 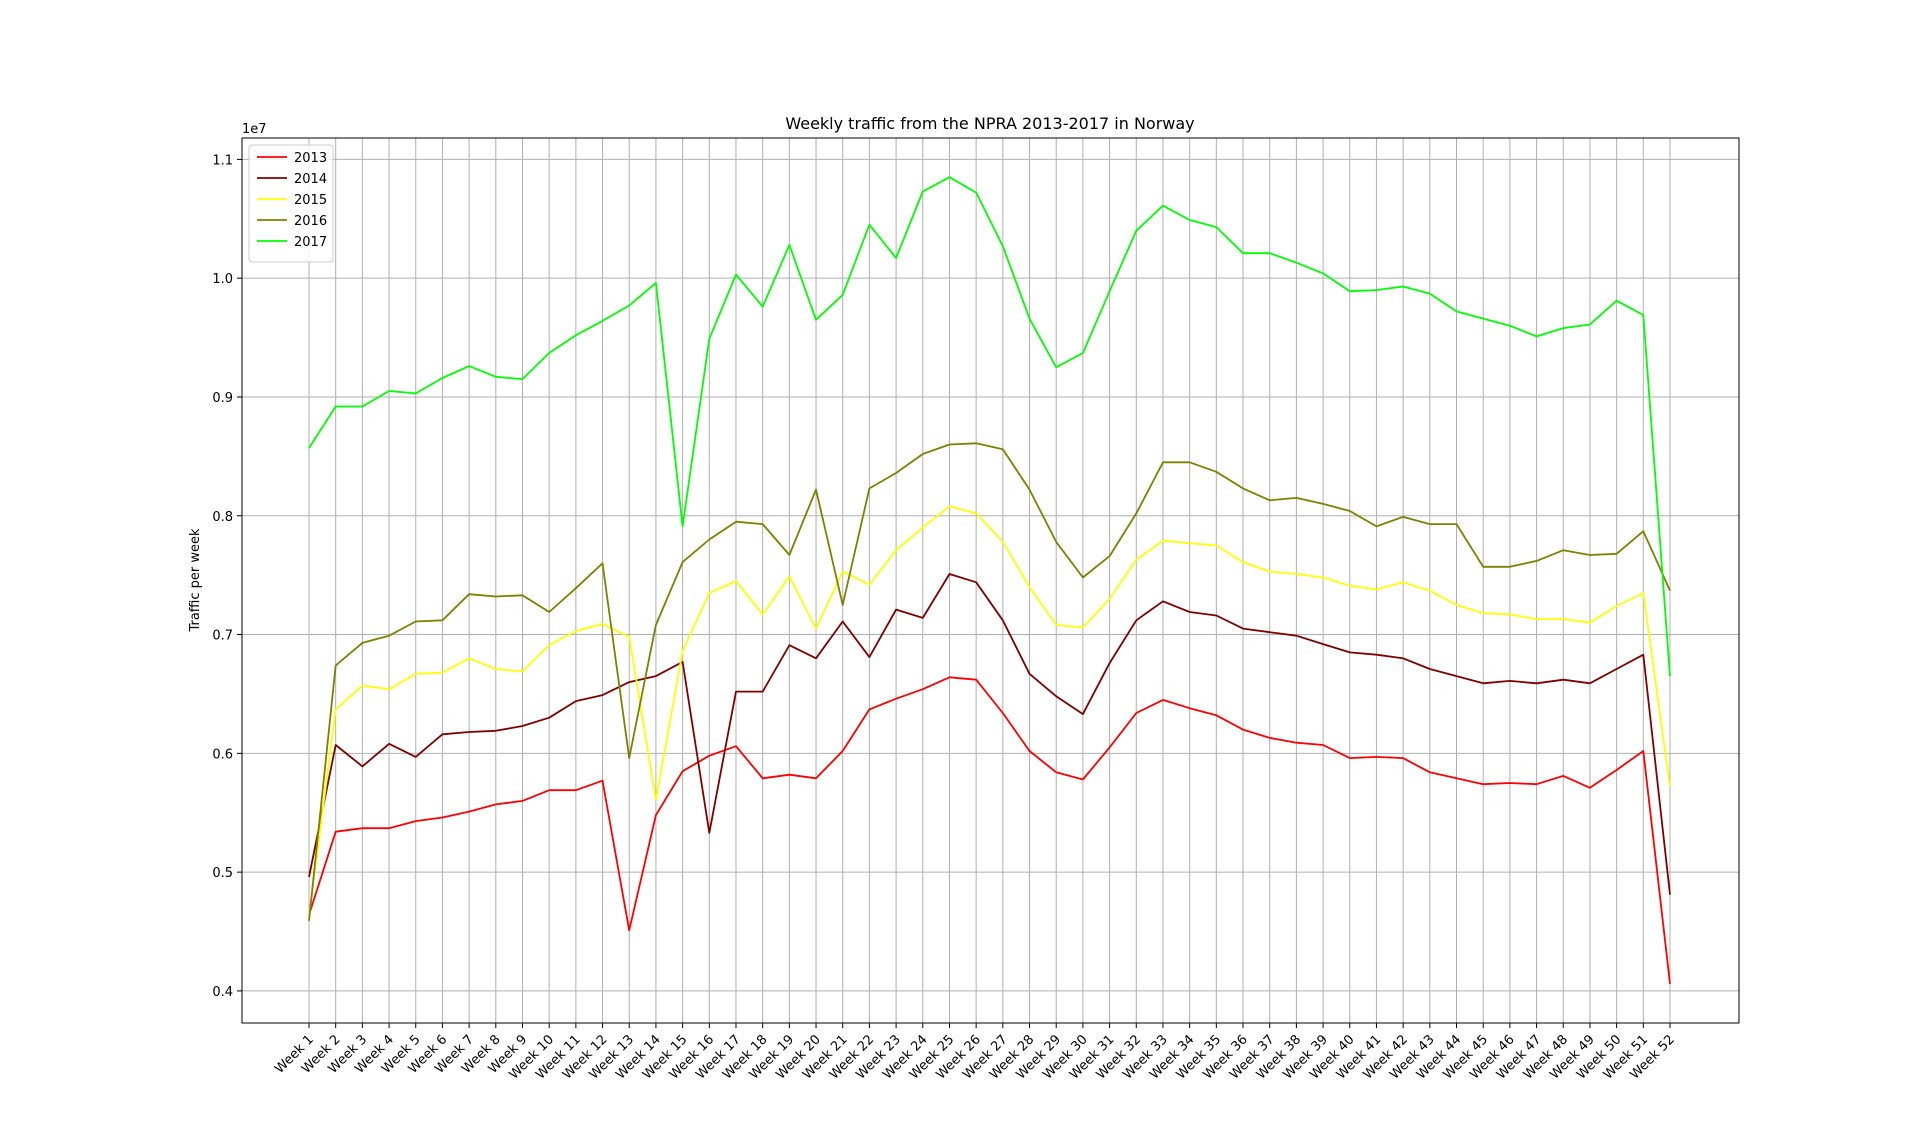 I want to click on legend-label-2017: 2017, so click(x=310, y=242).